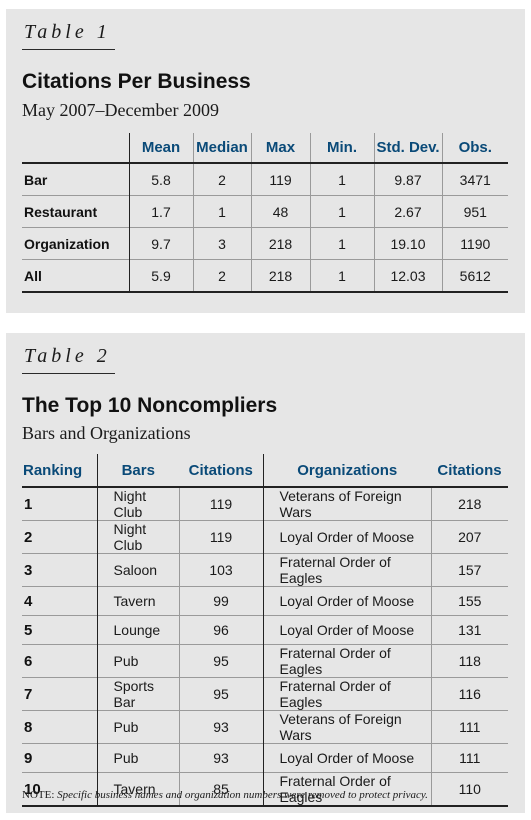 This screenshot has width=531, height=820. What do you see at coordinates (137, 570) in the screenshot?
I see `cell-bar: Saloon` at bounding box center [137, 570].